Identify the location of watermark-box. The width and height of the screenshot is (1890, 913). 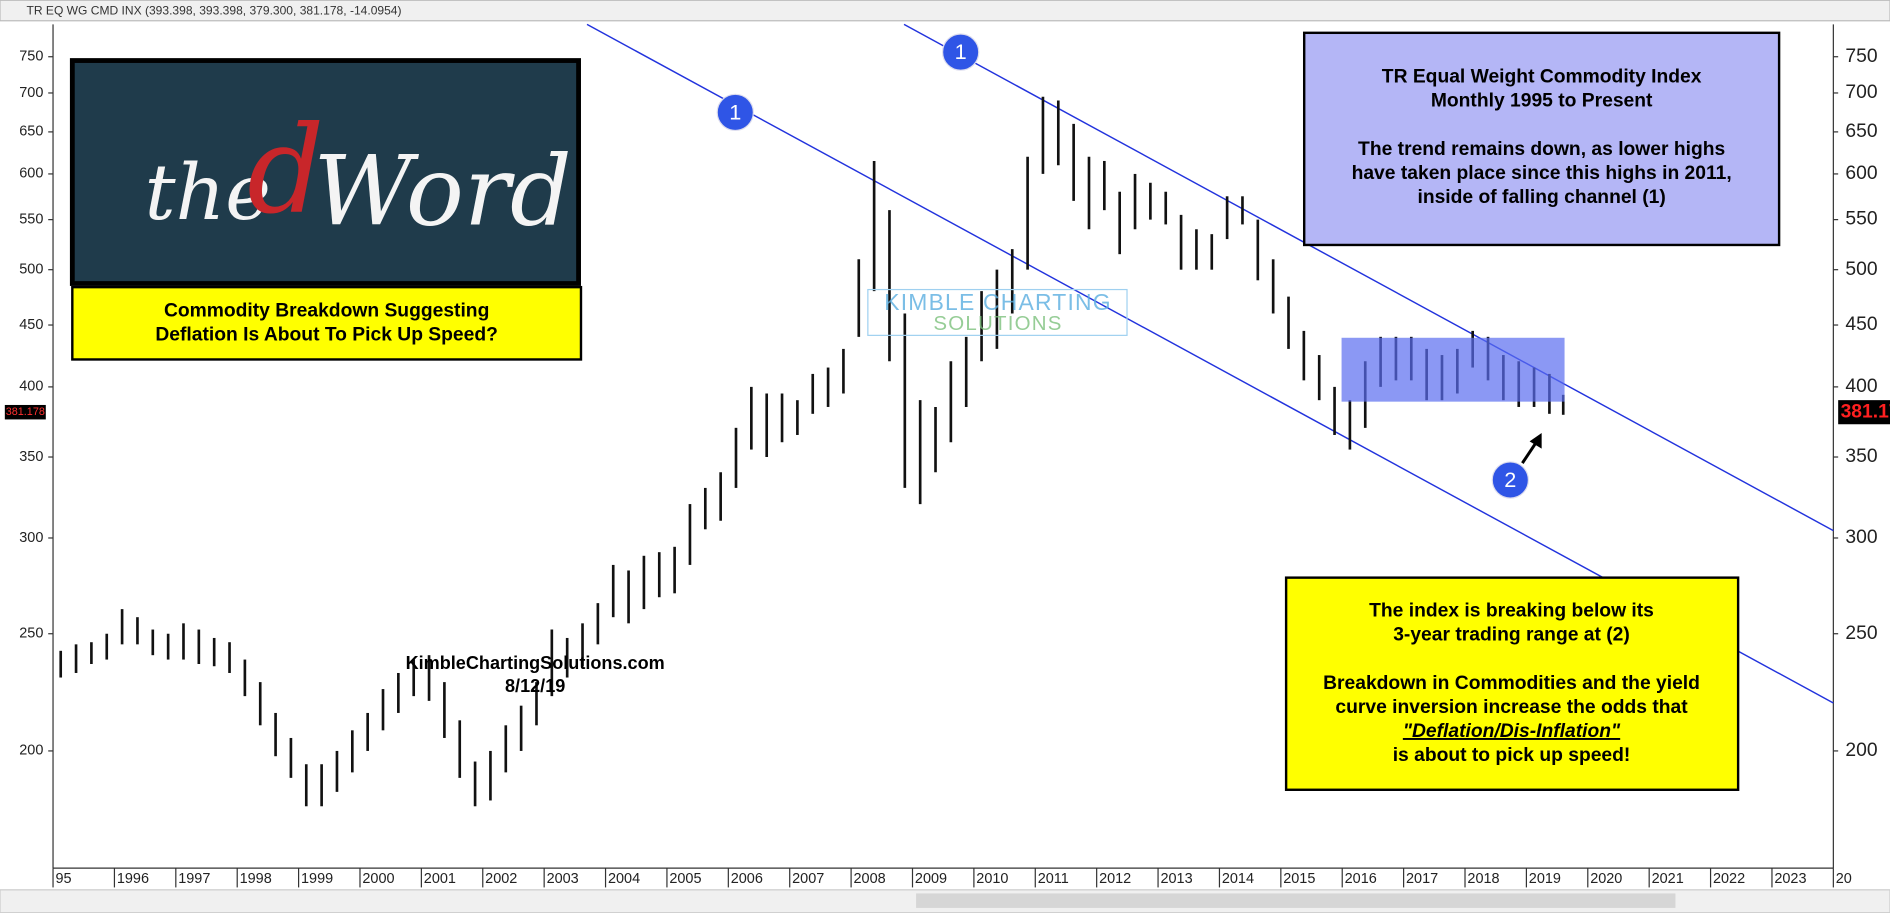
(997, 312).